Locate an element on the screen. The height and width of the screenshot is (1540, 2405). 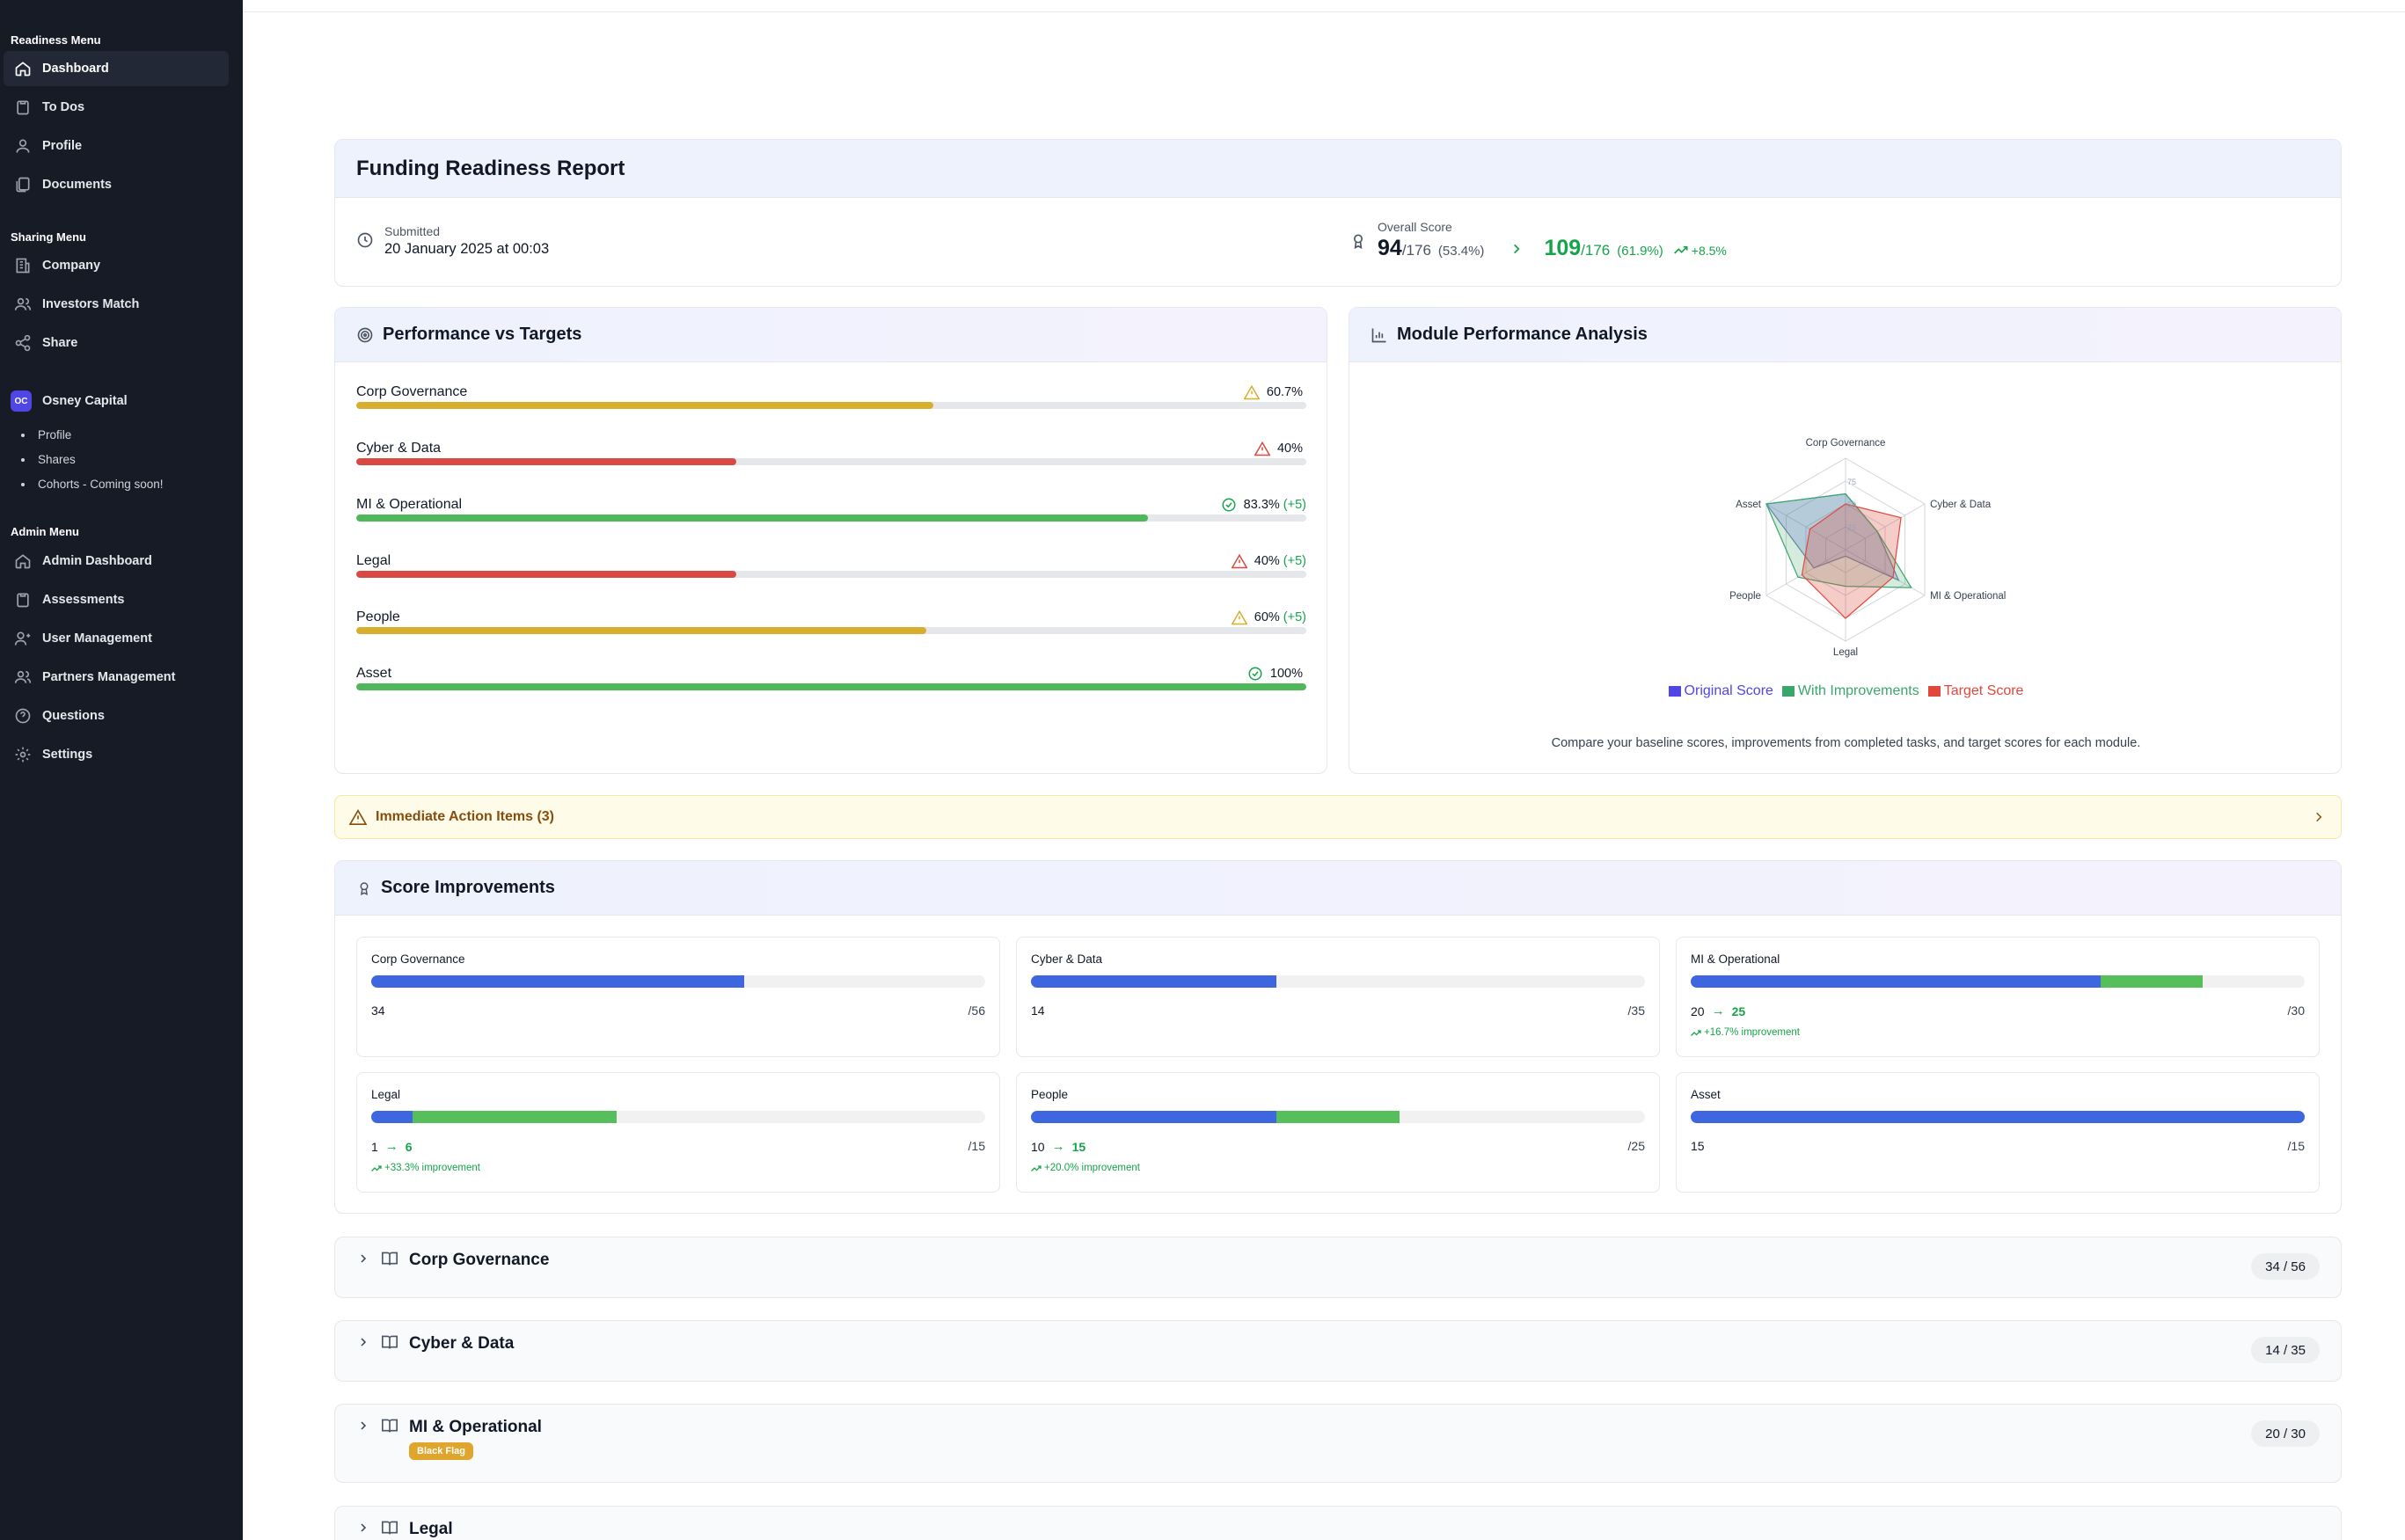
tile-improved-score: 25 is located at coordinates (1738, 1011).